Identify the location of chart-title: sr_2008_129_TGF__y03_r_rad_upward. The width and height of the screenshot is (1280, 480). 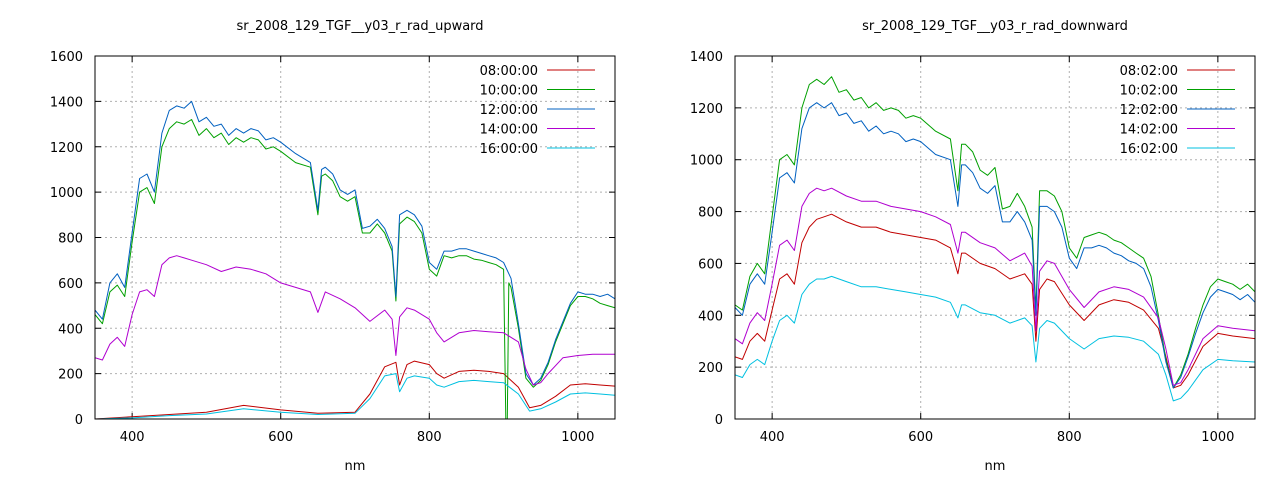
(359, 26).